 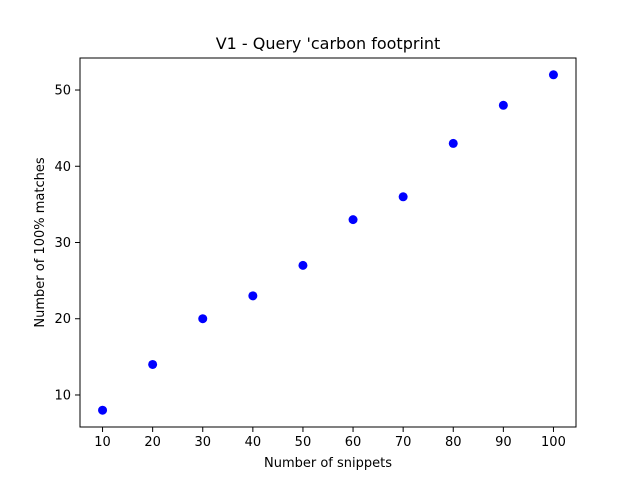 I want to click on y-tick-label: 50, so click(x=62, y=91).